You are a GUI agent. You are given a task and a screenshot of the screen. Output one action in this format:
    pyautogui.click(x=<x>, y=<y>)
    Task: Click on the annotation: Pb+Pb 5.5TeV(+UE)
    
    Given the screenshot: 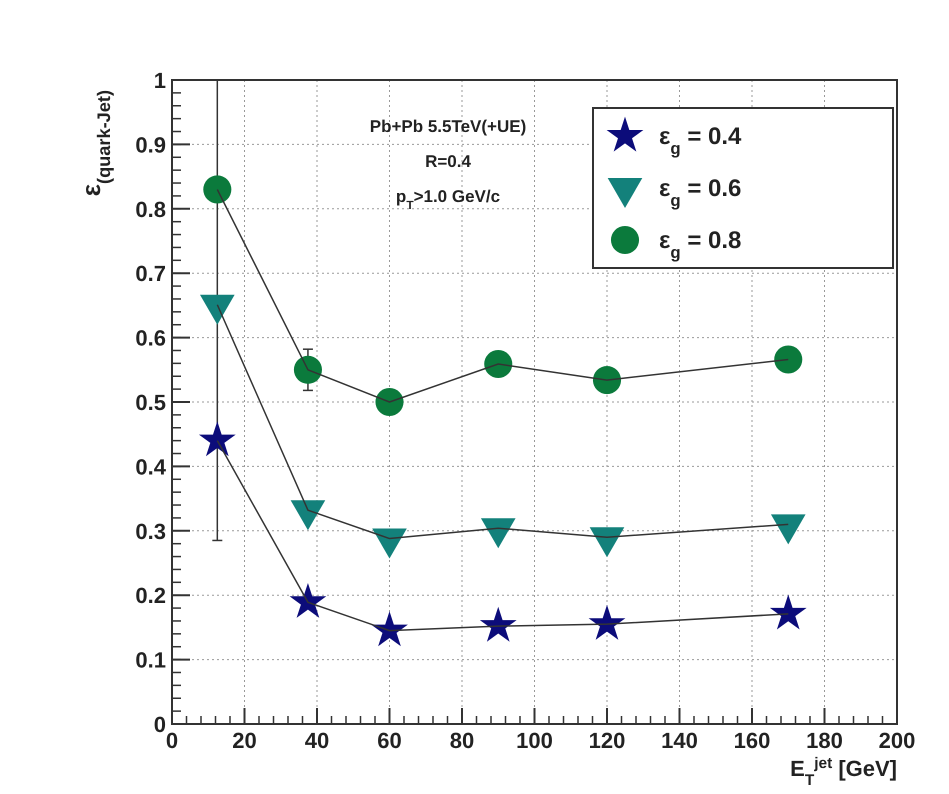 What is the action you would take?
    pyautogui.click(x=448, y=126)
    